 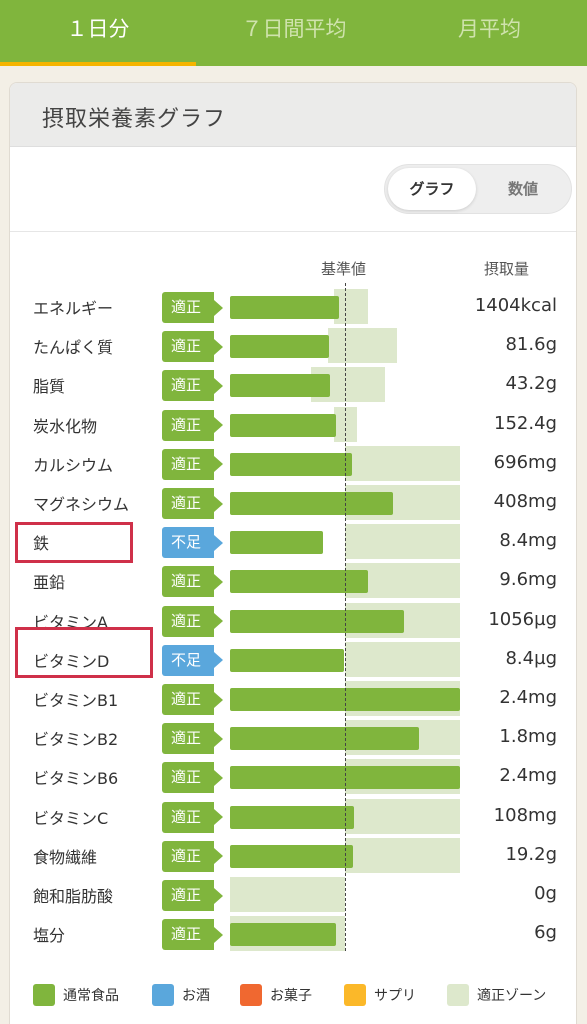 I want to click on intake-value: 43.2g, so click(x=531, y=384).